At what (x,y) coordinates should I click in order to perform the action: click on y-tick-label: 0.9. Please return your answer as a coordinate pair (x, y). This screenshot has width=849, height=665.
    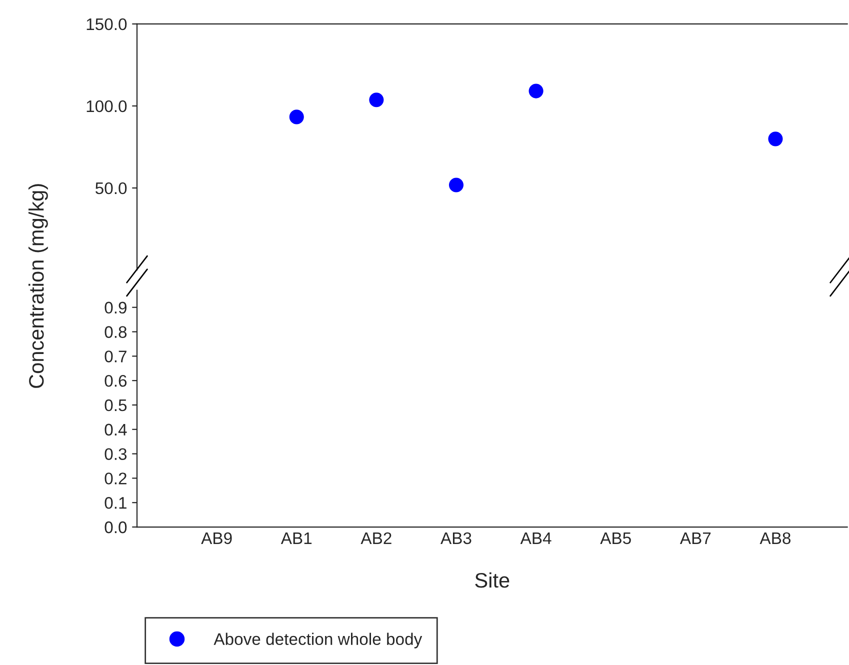
    Looking at the image, I should click on (115, 308).